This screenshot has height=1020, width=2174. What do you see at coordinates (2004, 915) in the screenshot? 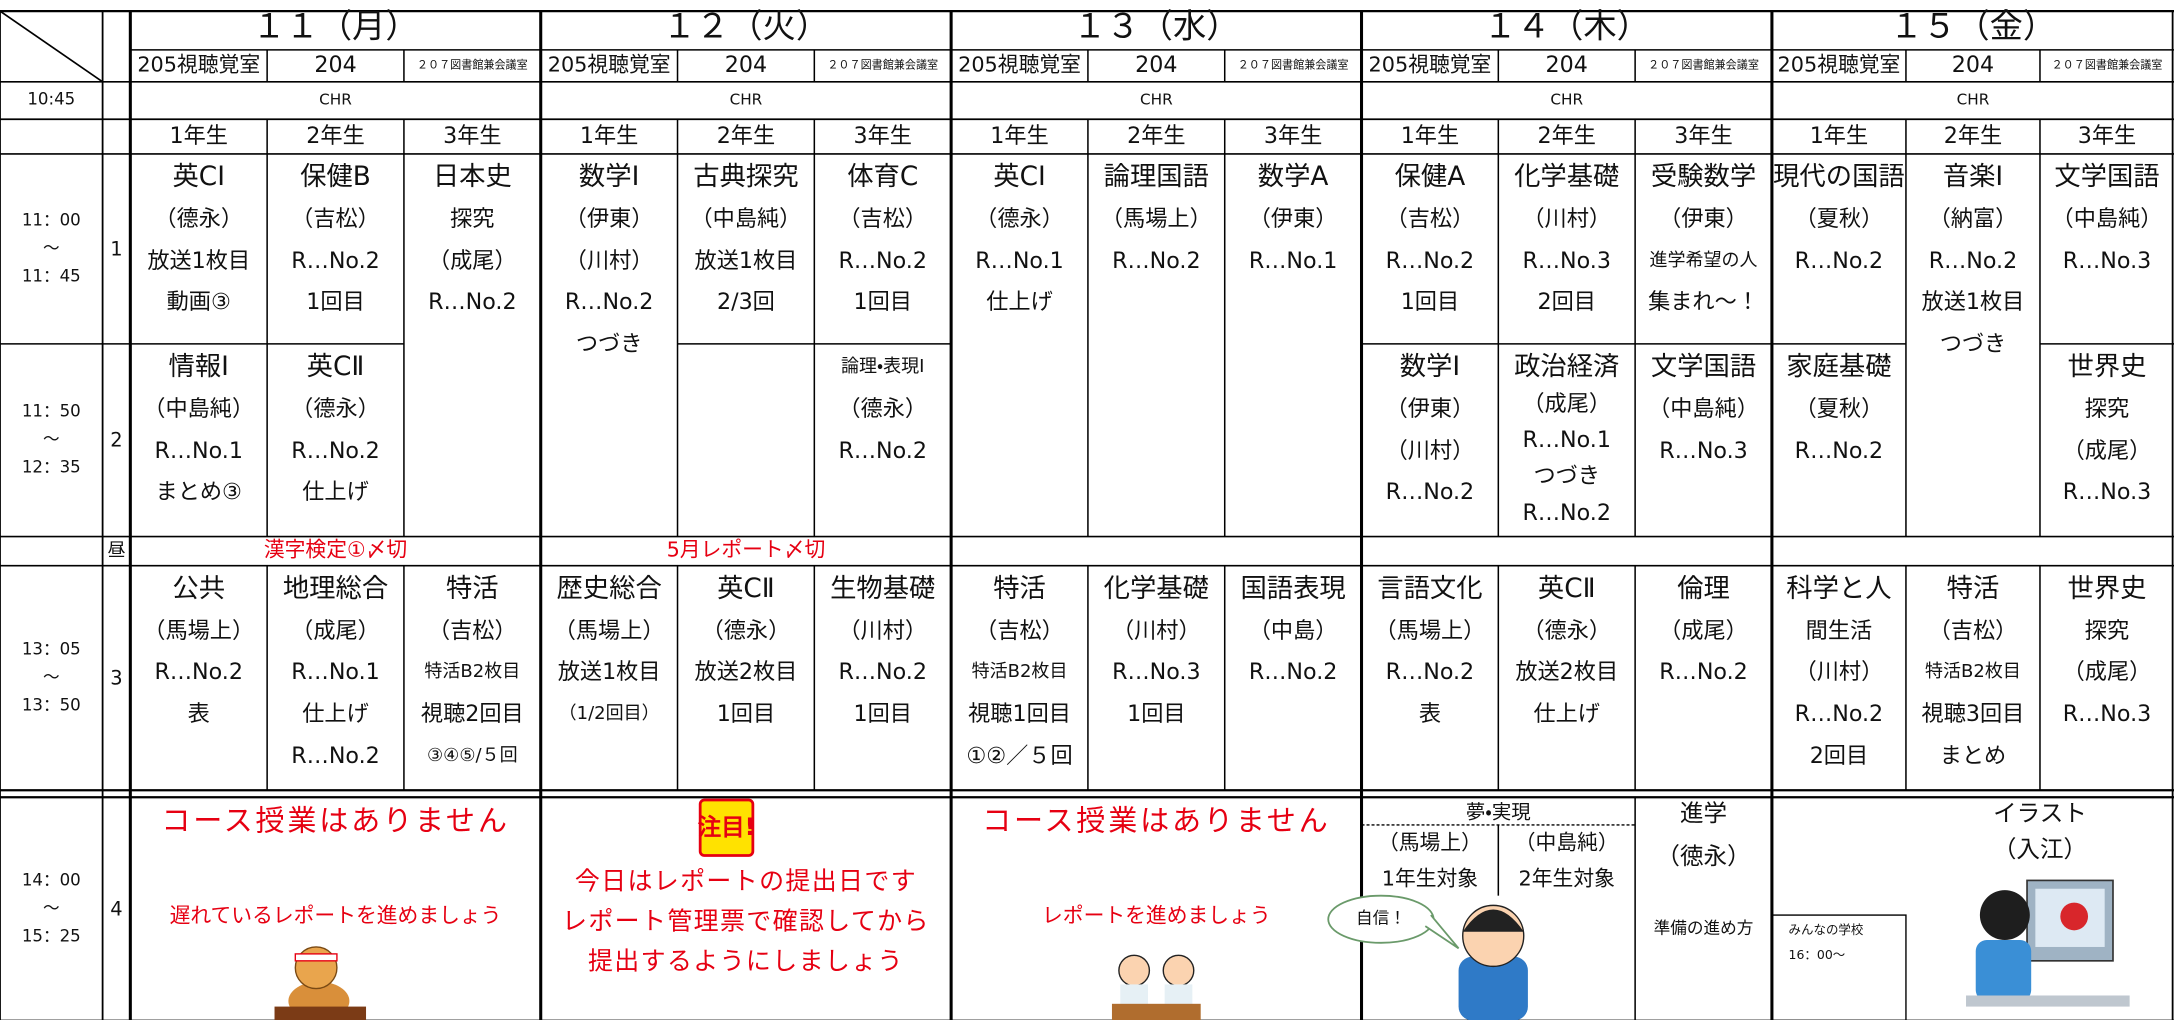
I see `person-head` at bounding box center [2004, 915].